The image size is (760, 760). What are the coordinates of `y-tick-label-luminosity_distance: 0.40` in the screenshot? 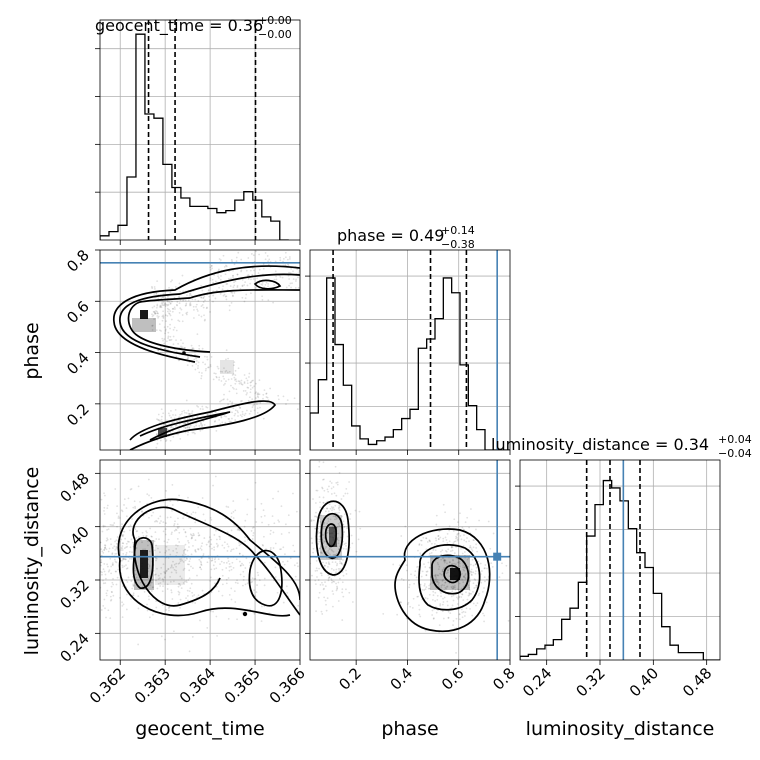 It's located at (74, 541).